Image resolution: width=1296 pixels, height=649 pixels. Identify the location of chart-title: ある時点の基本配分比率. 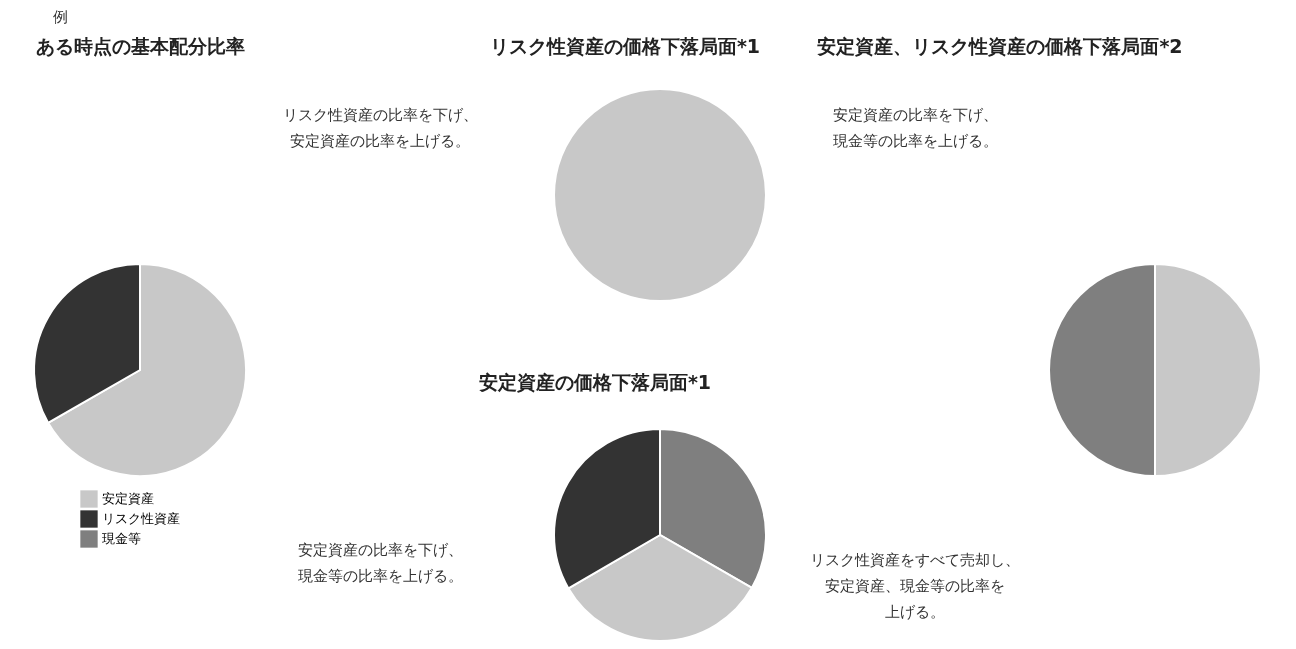
(140, 46).